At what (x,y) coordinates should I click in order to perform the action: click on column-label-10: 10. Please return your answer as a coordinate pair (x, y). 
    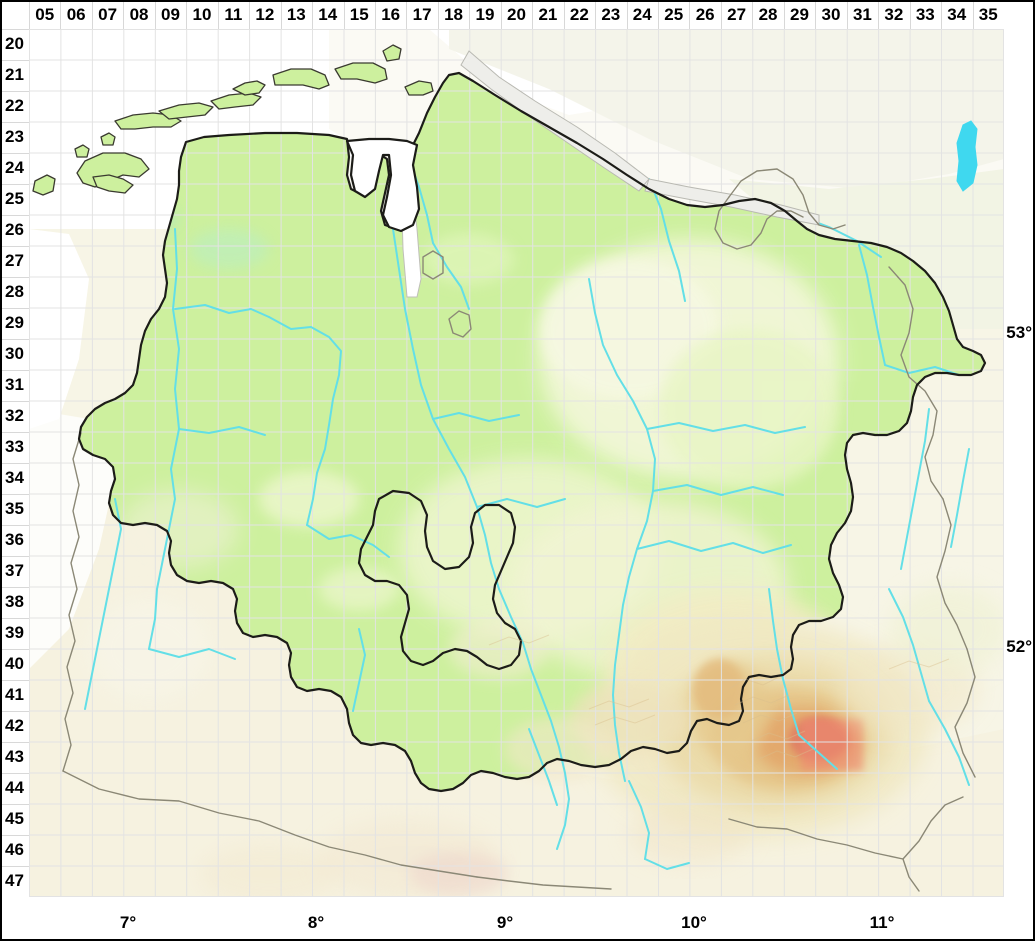
    Looking at the image, I should click on (202, 14).